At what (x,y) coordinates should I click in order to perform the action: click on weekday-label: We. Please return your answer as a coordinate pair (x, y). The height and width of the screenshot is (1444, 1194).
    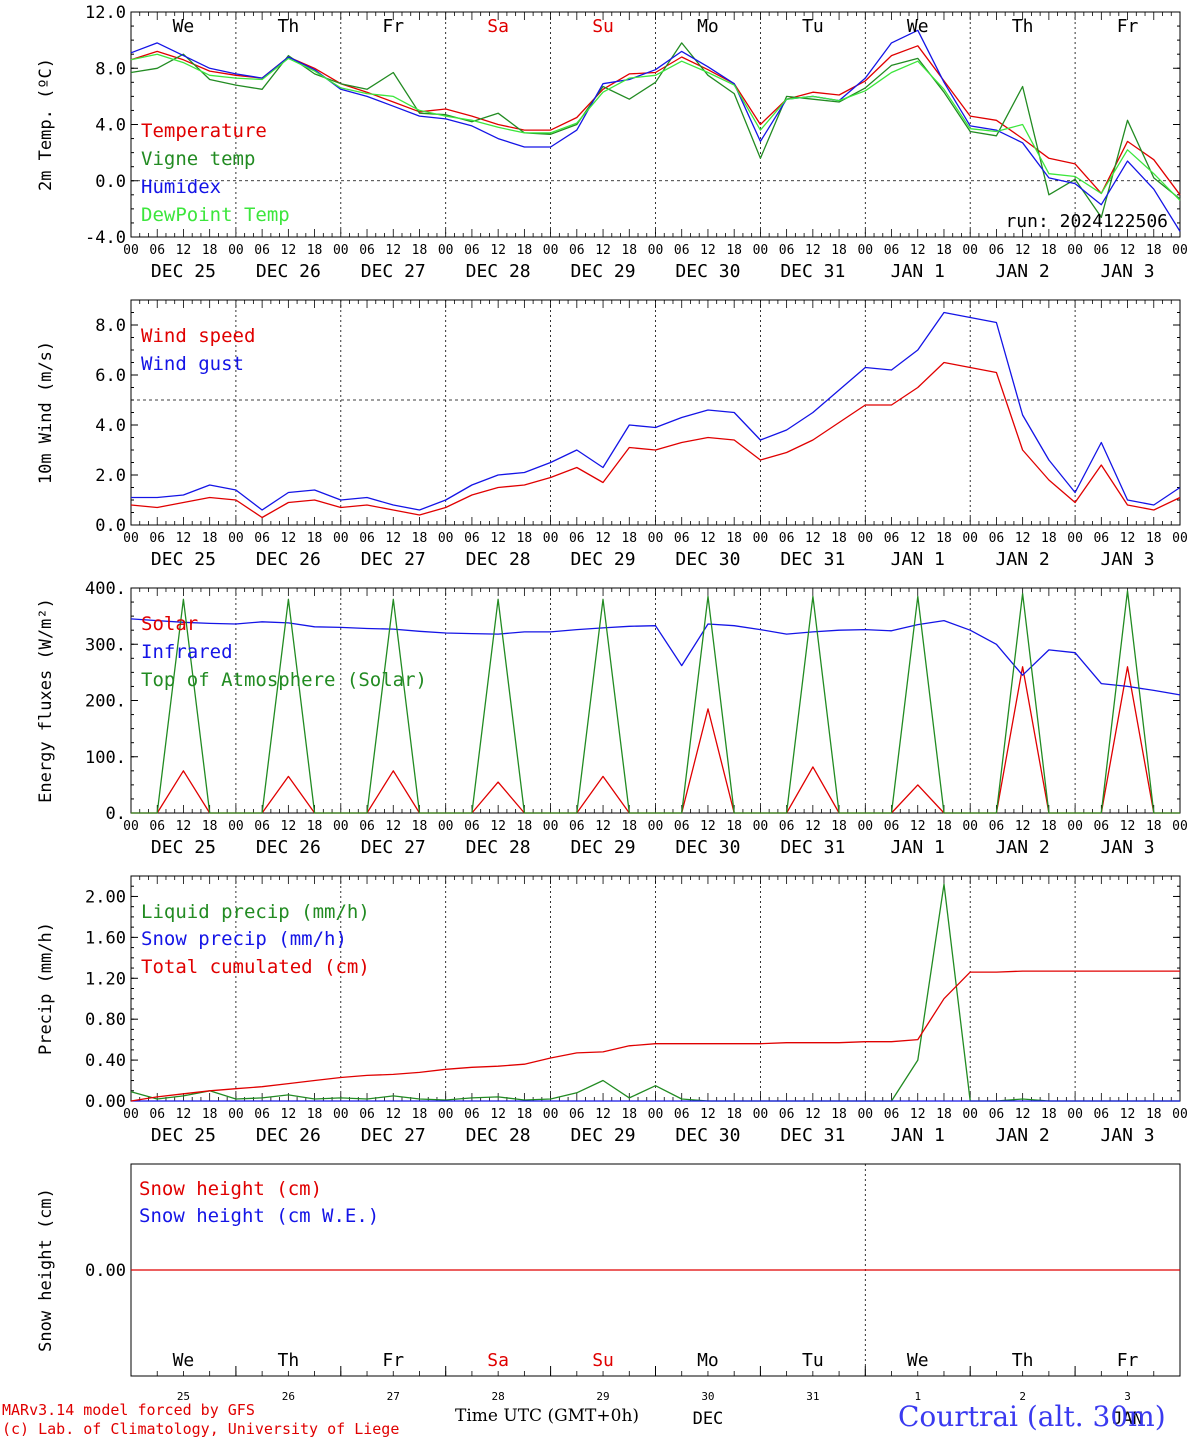
    Looking at the image, I should click on (918, 26).